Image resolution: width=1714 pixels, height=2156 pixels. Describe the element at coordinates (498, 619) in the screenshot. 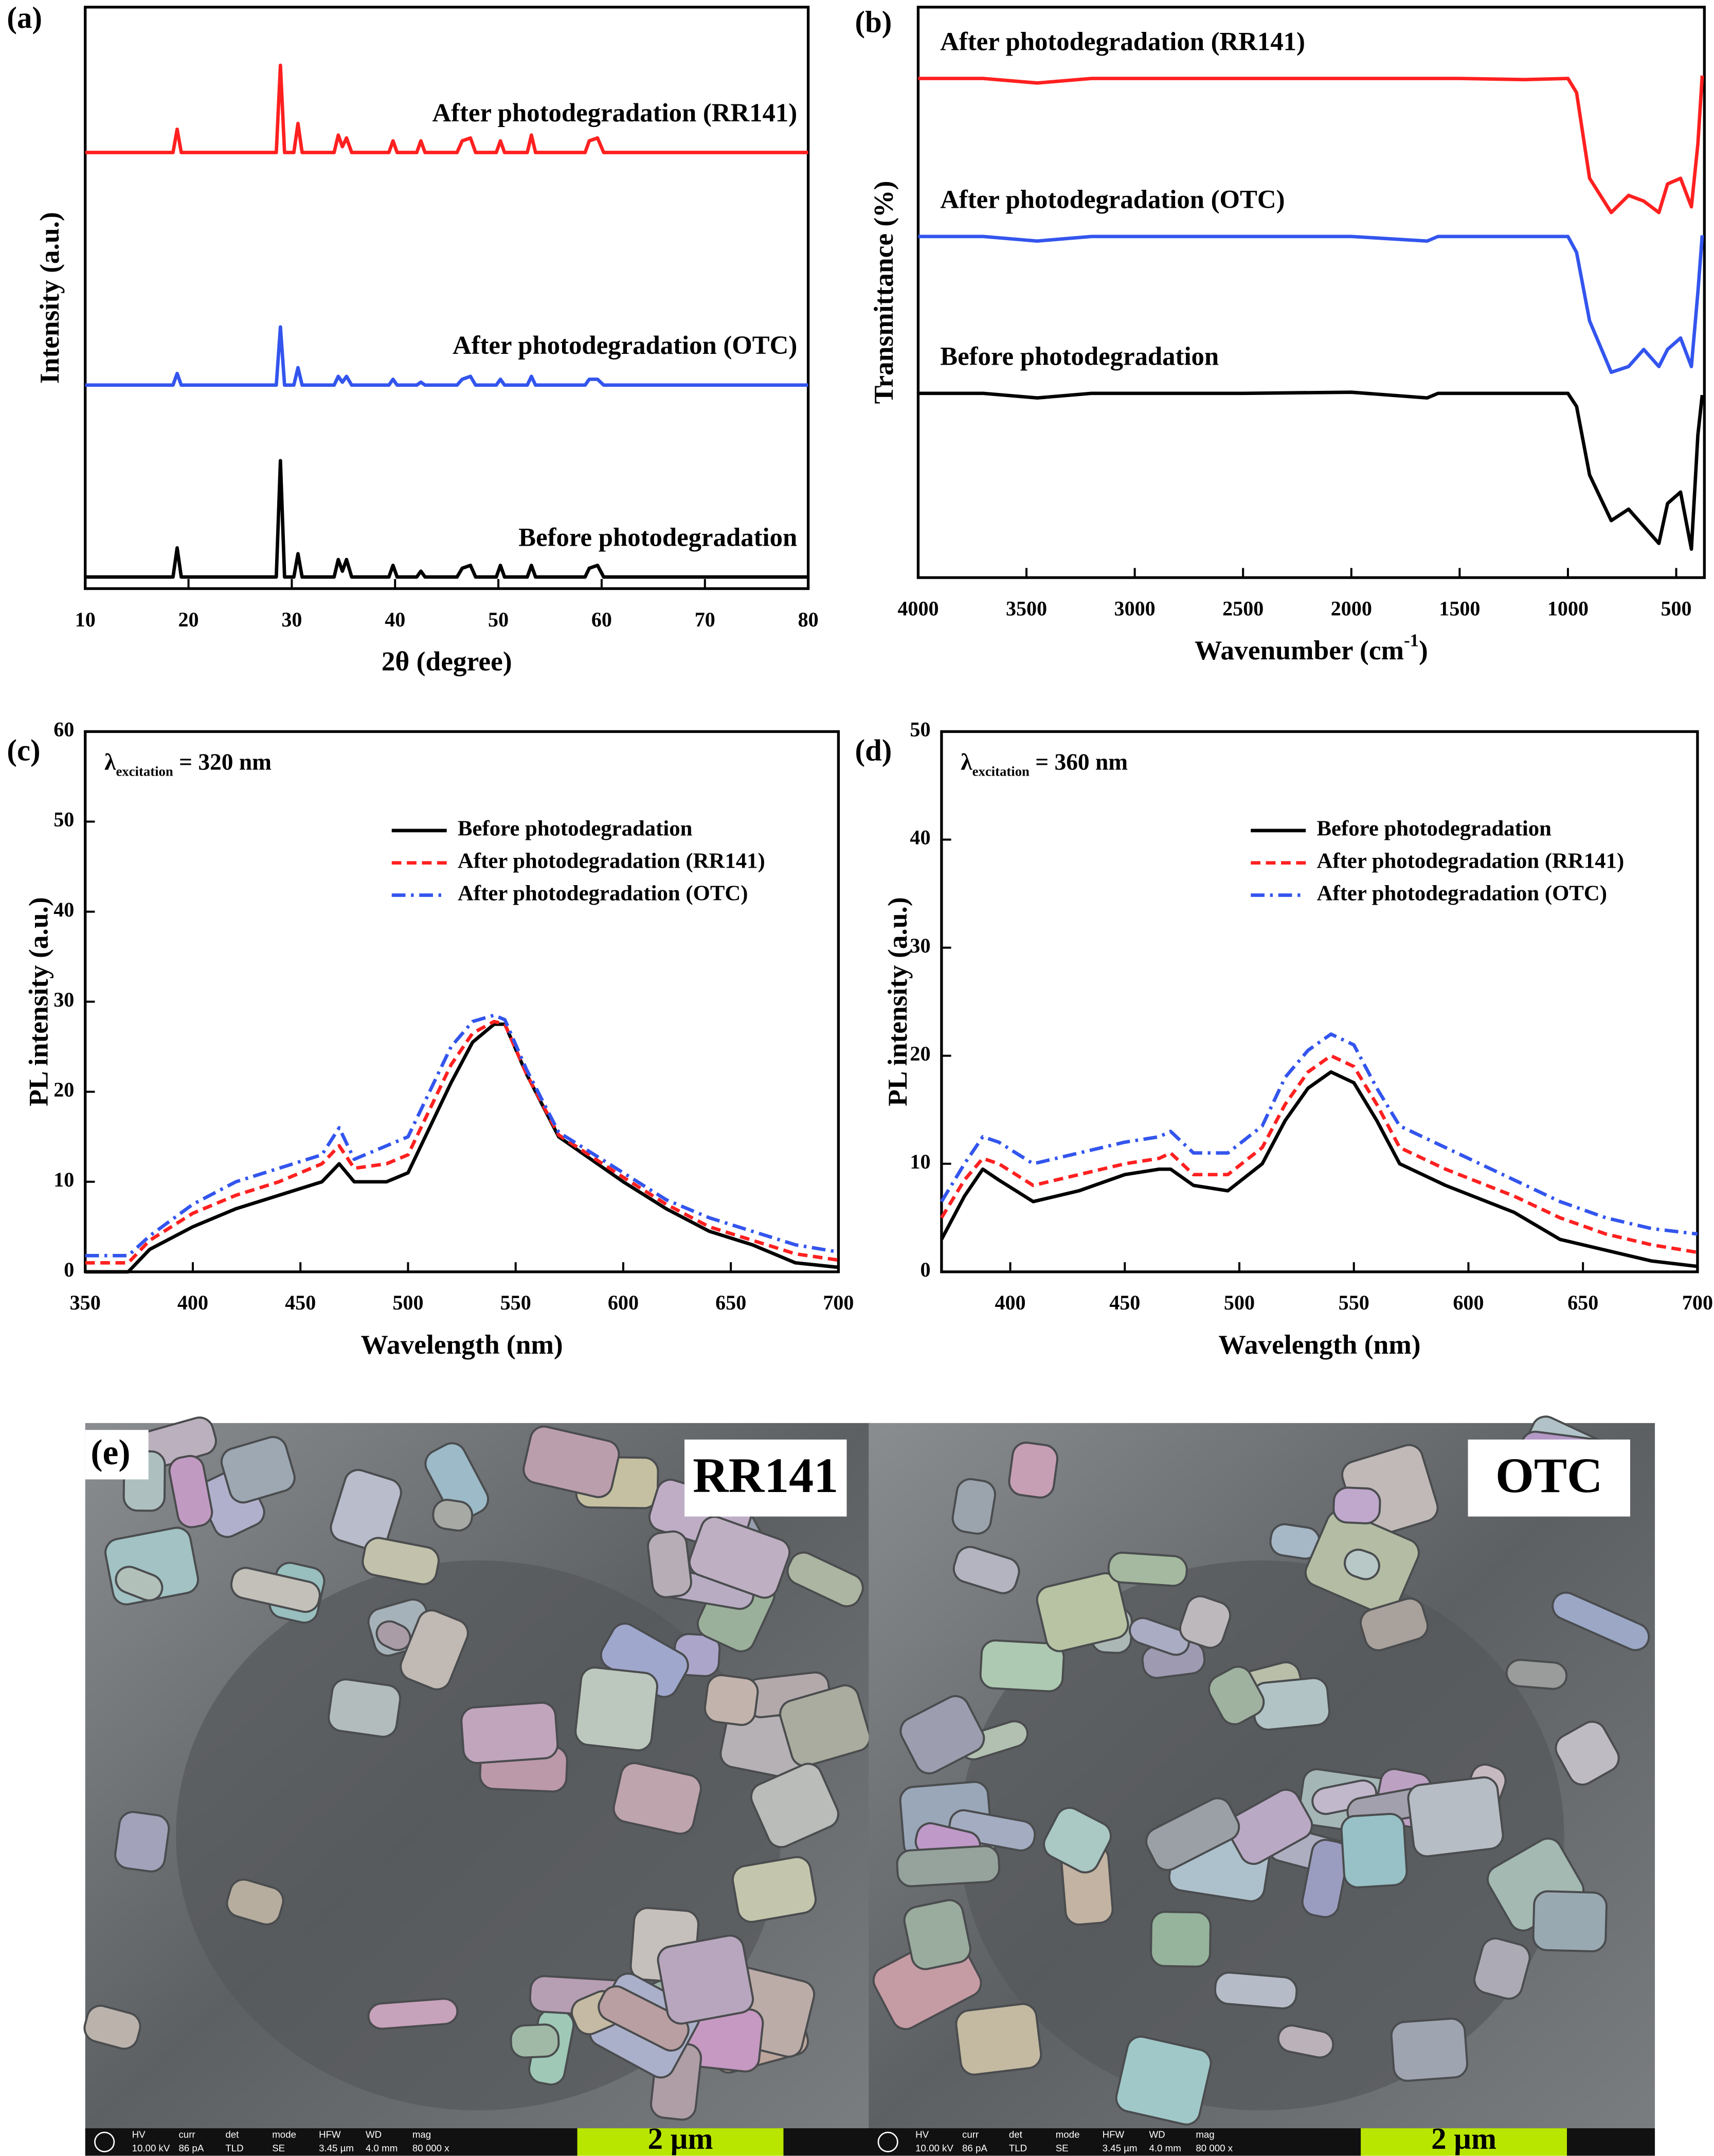

I see `x-tick-label: 50` at that location.